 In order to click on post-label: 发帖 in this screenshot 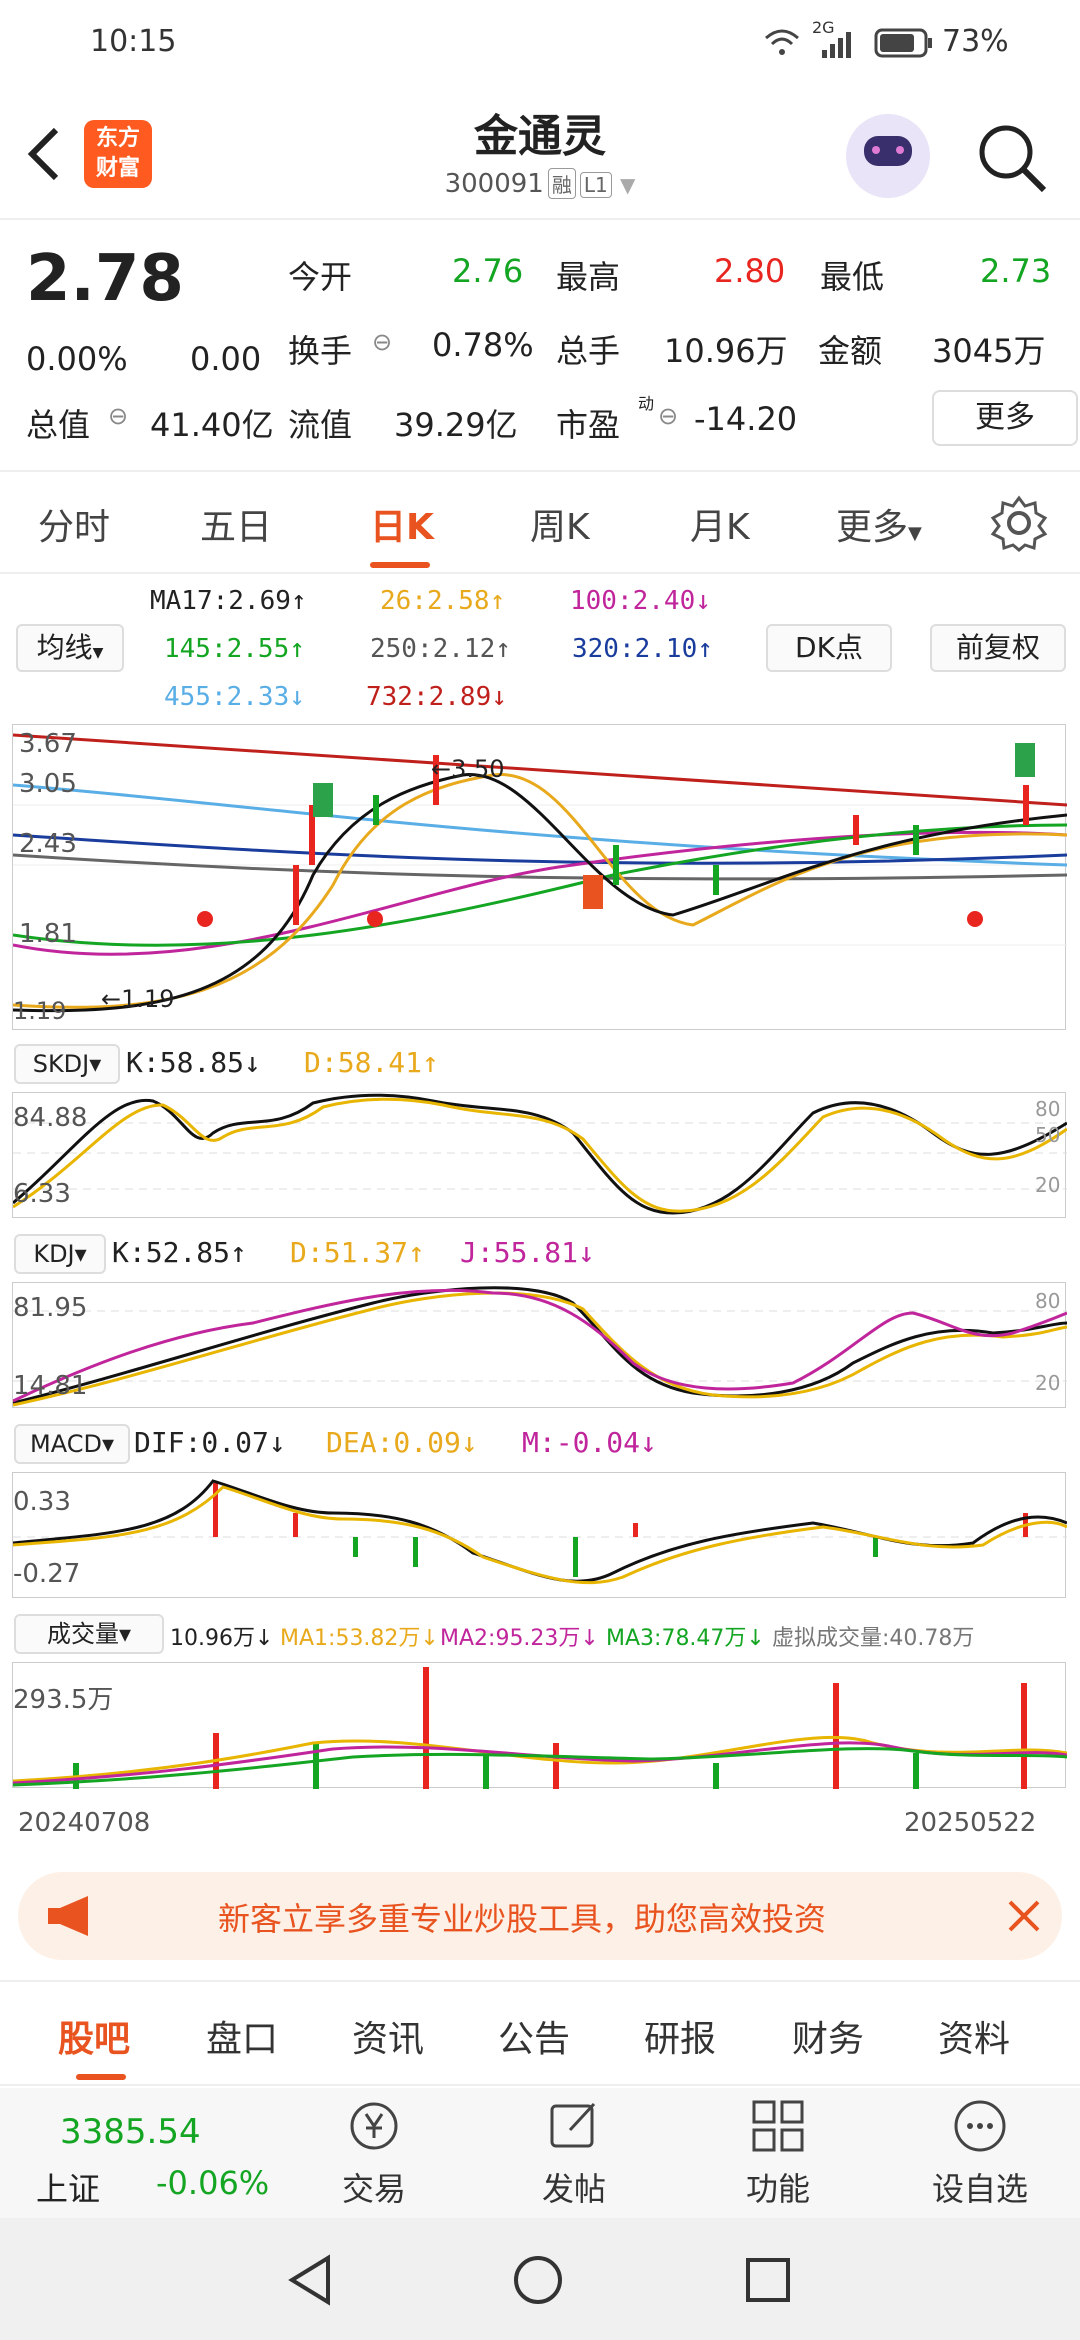, I will do `click(573, 2189)`.